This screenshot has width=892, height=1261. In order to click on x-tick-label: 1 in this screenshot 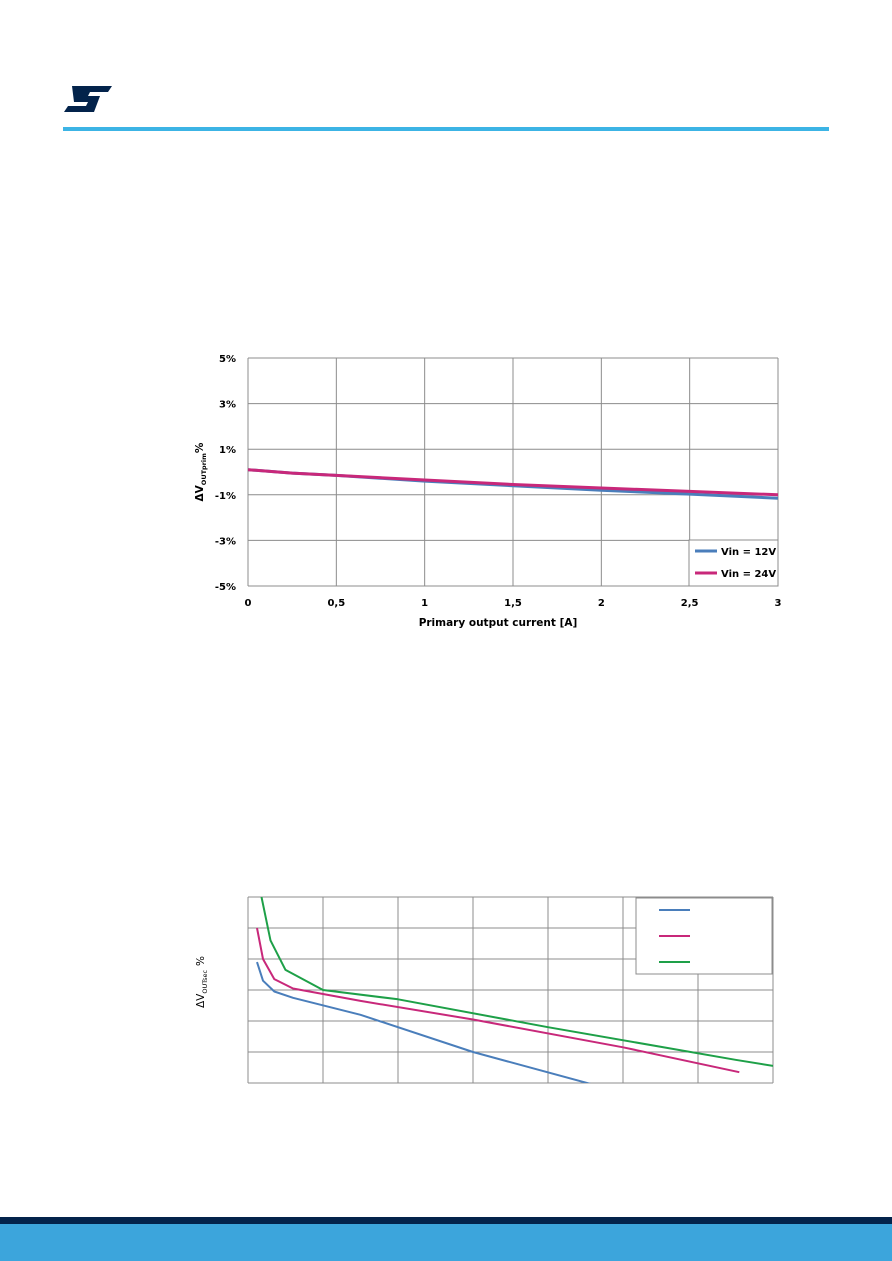, I will do `click(424, 603)`.